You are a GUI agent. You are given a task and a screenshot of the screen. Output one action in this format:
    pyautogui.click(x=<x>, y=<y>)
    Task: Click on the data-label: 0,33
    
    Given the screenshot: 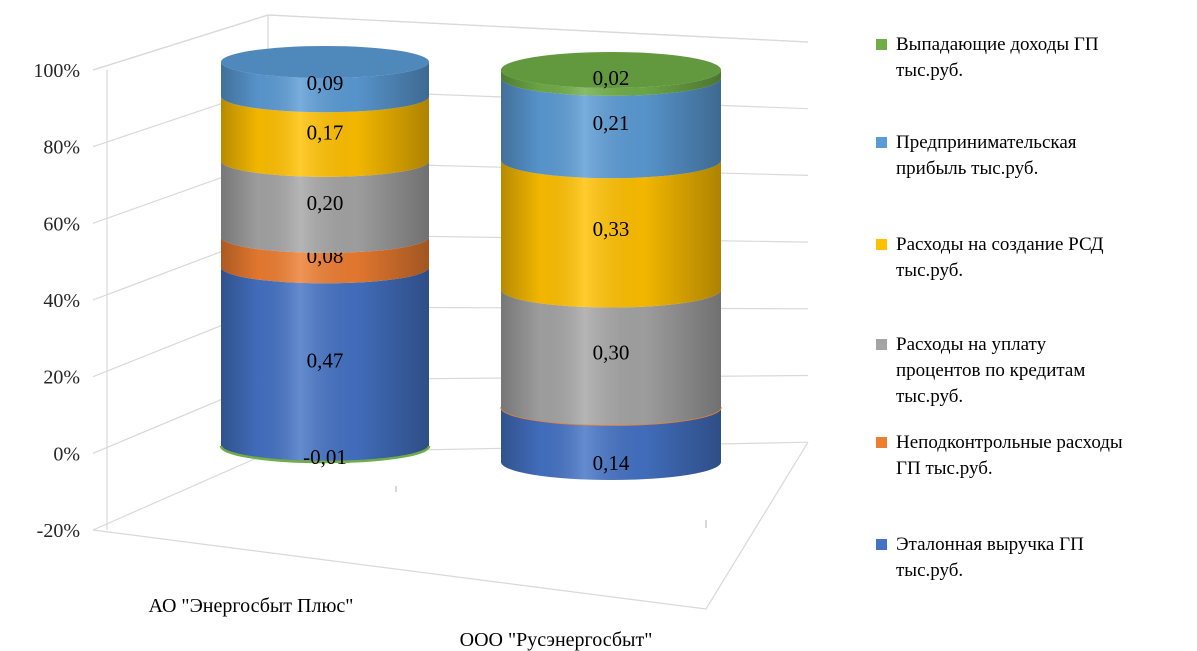 What is the action you would take?
    pyautogui.click(x=611, y=229)
    